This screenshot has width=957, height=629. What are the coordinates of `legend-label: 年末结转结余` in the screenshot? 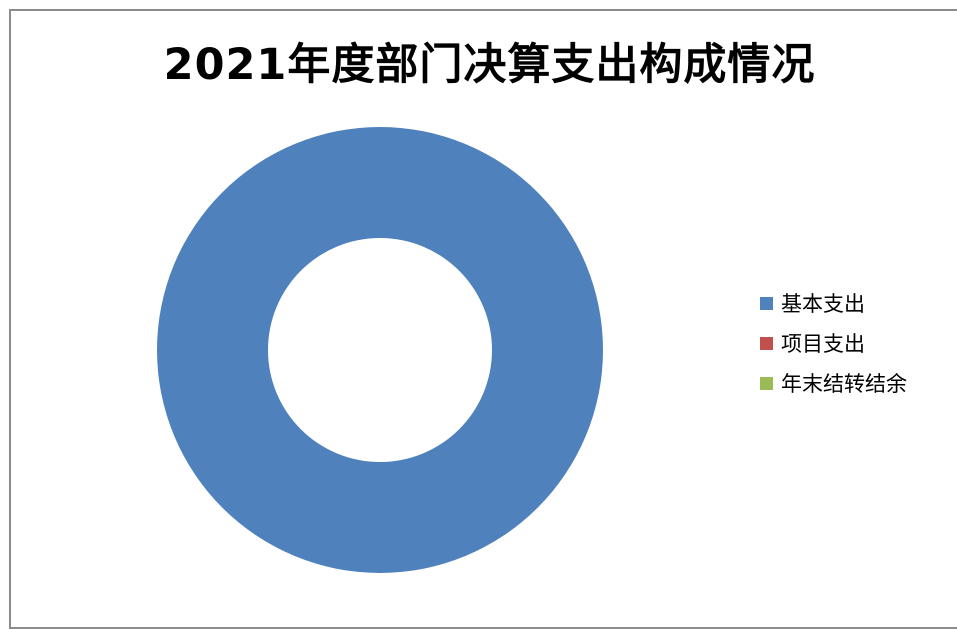 It's located at (844, 383).